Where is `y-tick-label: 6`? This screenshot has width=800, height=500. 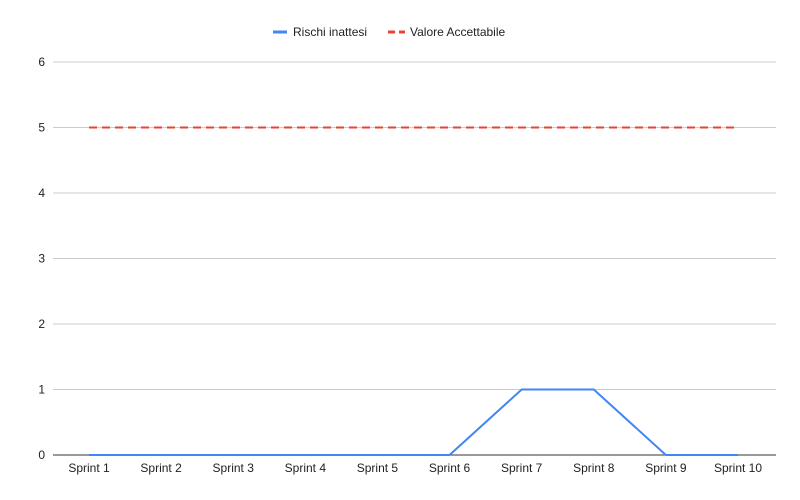 y-tick-label: 6 is located at coordinates (41, 62).